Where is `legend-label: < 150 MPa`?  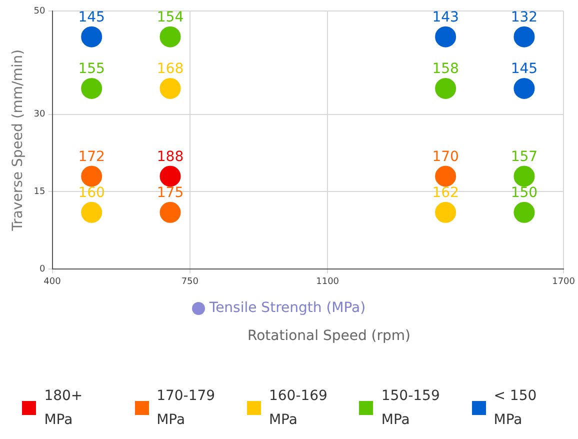
legend-label: < 150 MPa is located at coordinates (516, 408).